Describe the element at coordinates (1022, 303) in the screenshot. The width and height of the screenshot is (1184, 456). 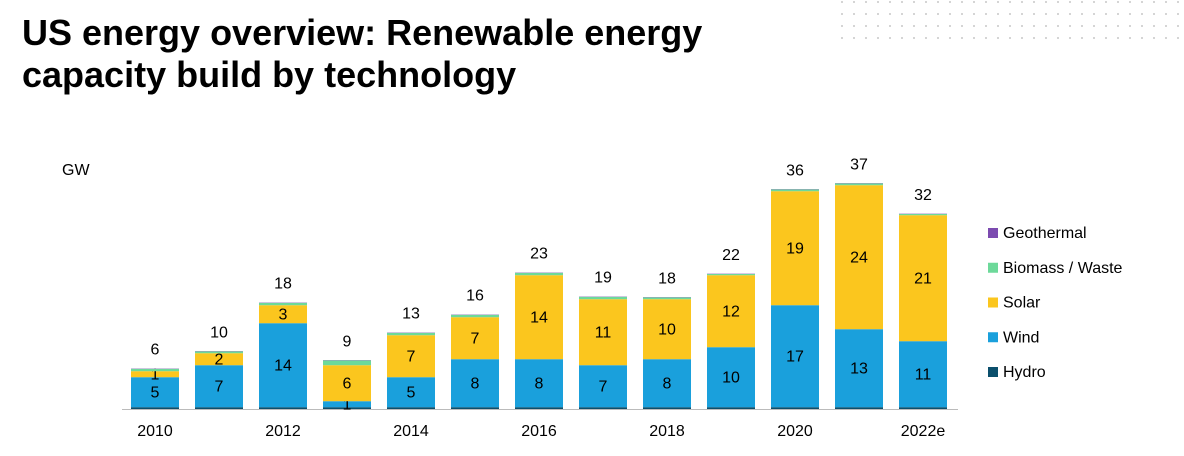
I see `legend-label: Solar` at that location.